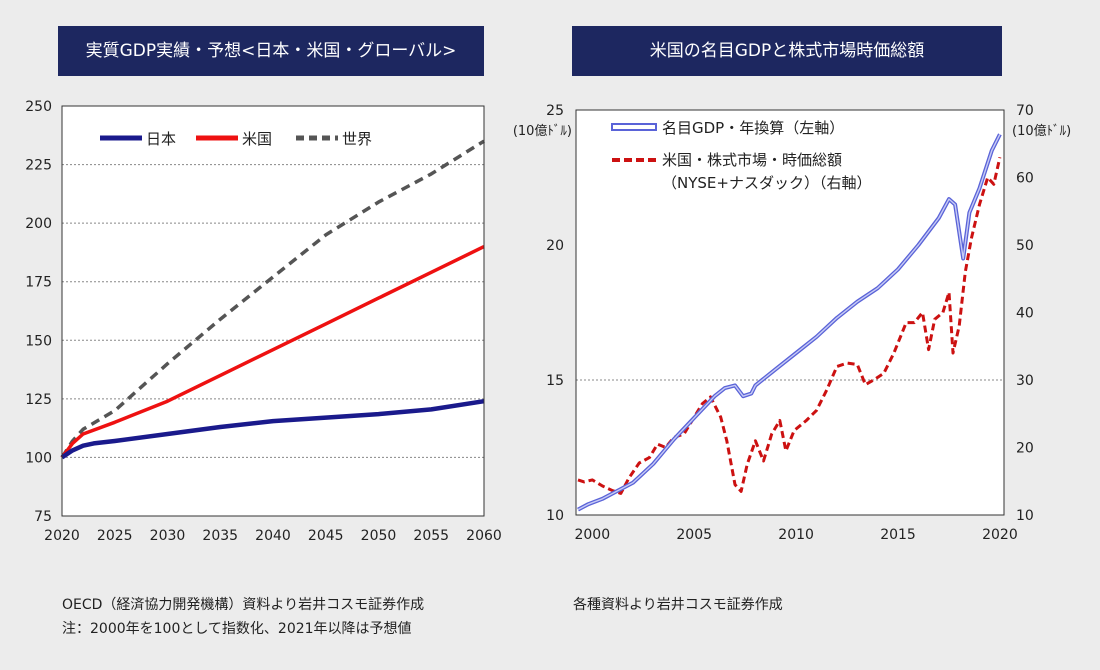 The image size is (1100, 670). What do you see at coordinates (237, 629) in the screenshot?
I see `left-index-note: 注：2000年を100として指数化、2021年以降は予想値` at bounding box center [237, 629].